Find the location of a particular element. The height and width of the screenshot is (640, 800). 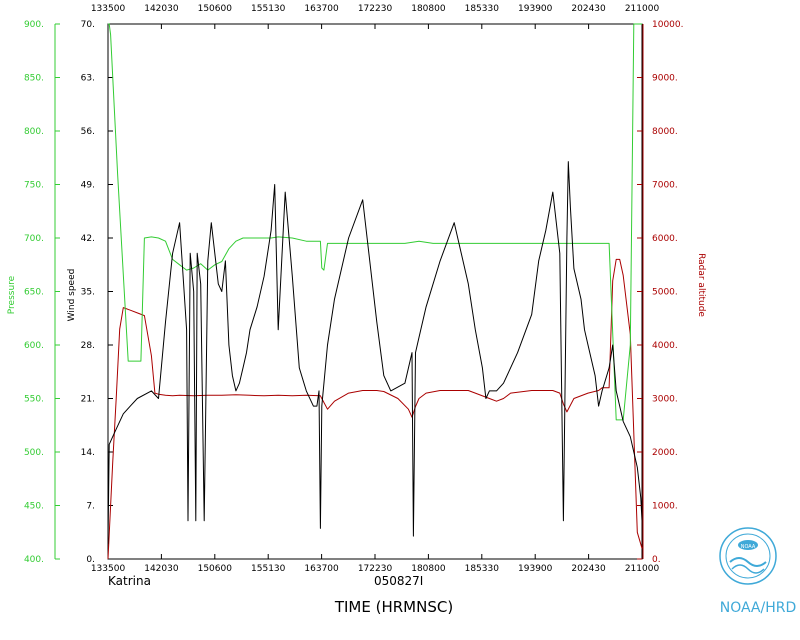

pressure-axis-tick-label: 450. is located at coordinates (34, 507).